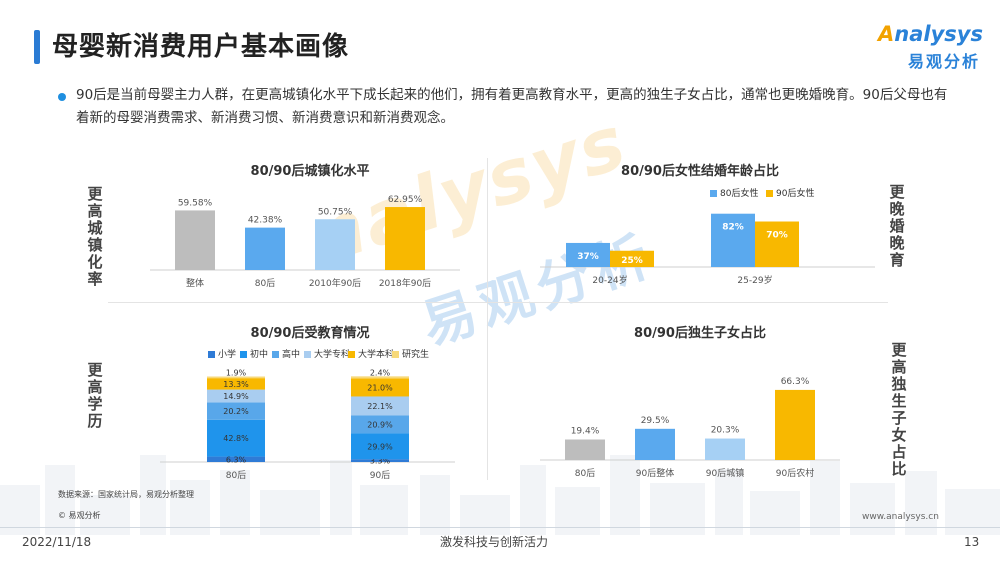 Image resolution: width=1000 pixels, height=563 pixels. I want to click on footer-divider, so click(500, 527).